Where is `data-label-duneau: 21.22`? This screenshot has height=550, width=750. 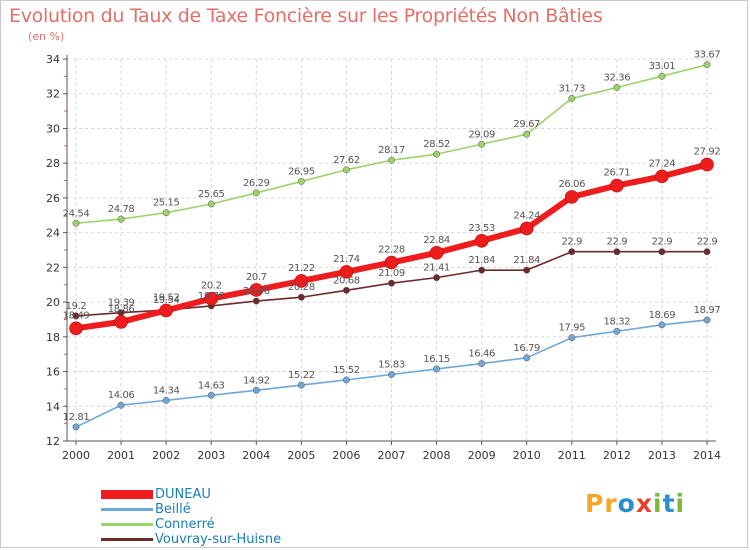 data-label-duneau: 21.22 is located at coordinates (301, 268).